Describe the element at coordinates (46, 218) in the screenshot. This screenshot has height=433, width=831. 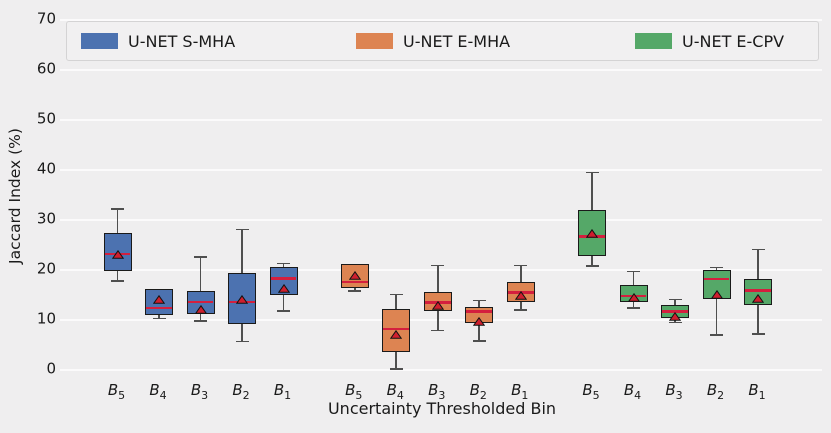
I see `y-tick-label: 30` at that location.